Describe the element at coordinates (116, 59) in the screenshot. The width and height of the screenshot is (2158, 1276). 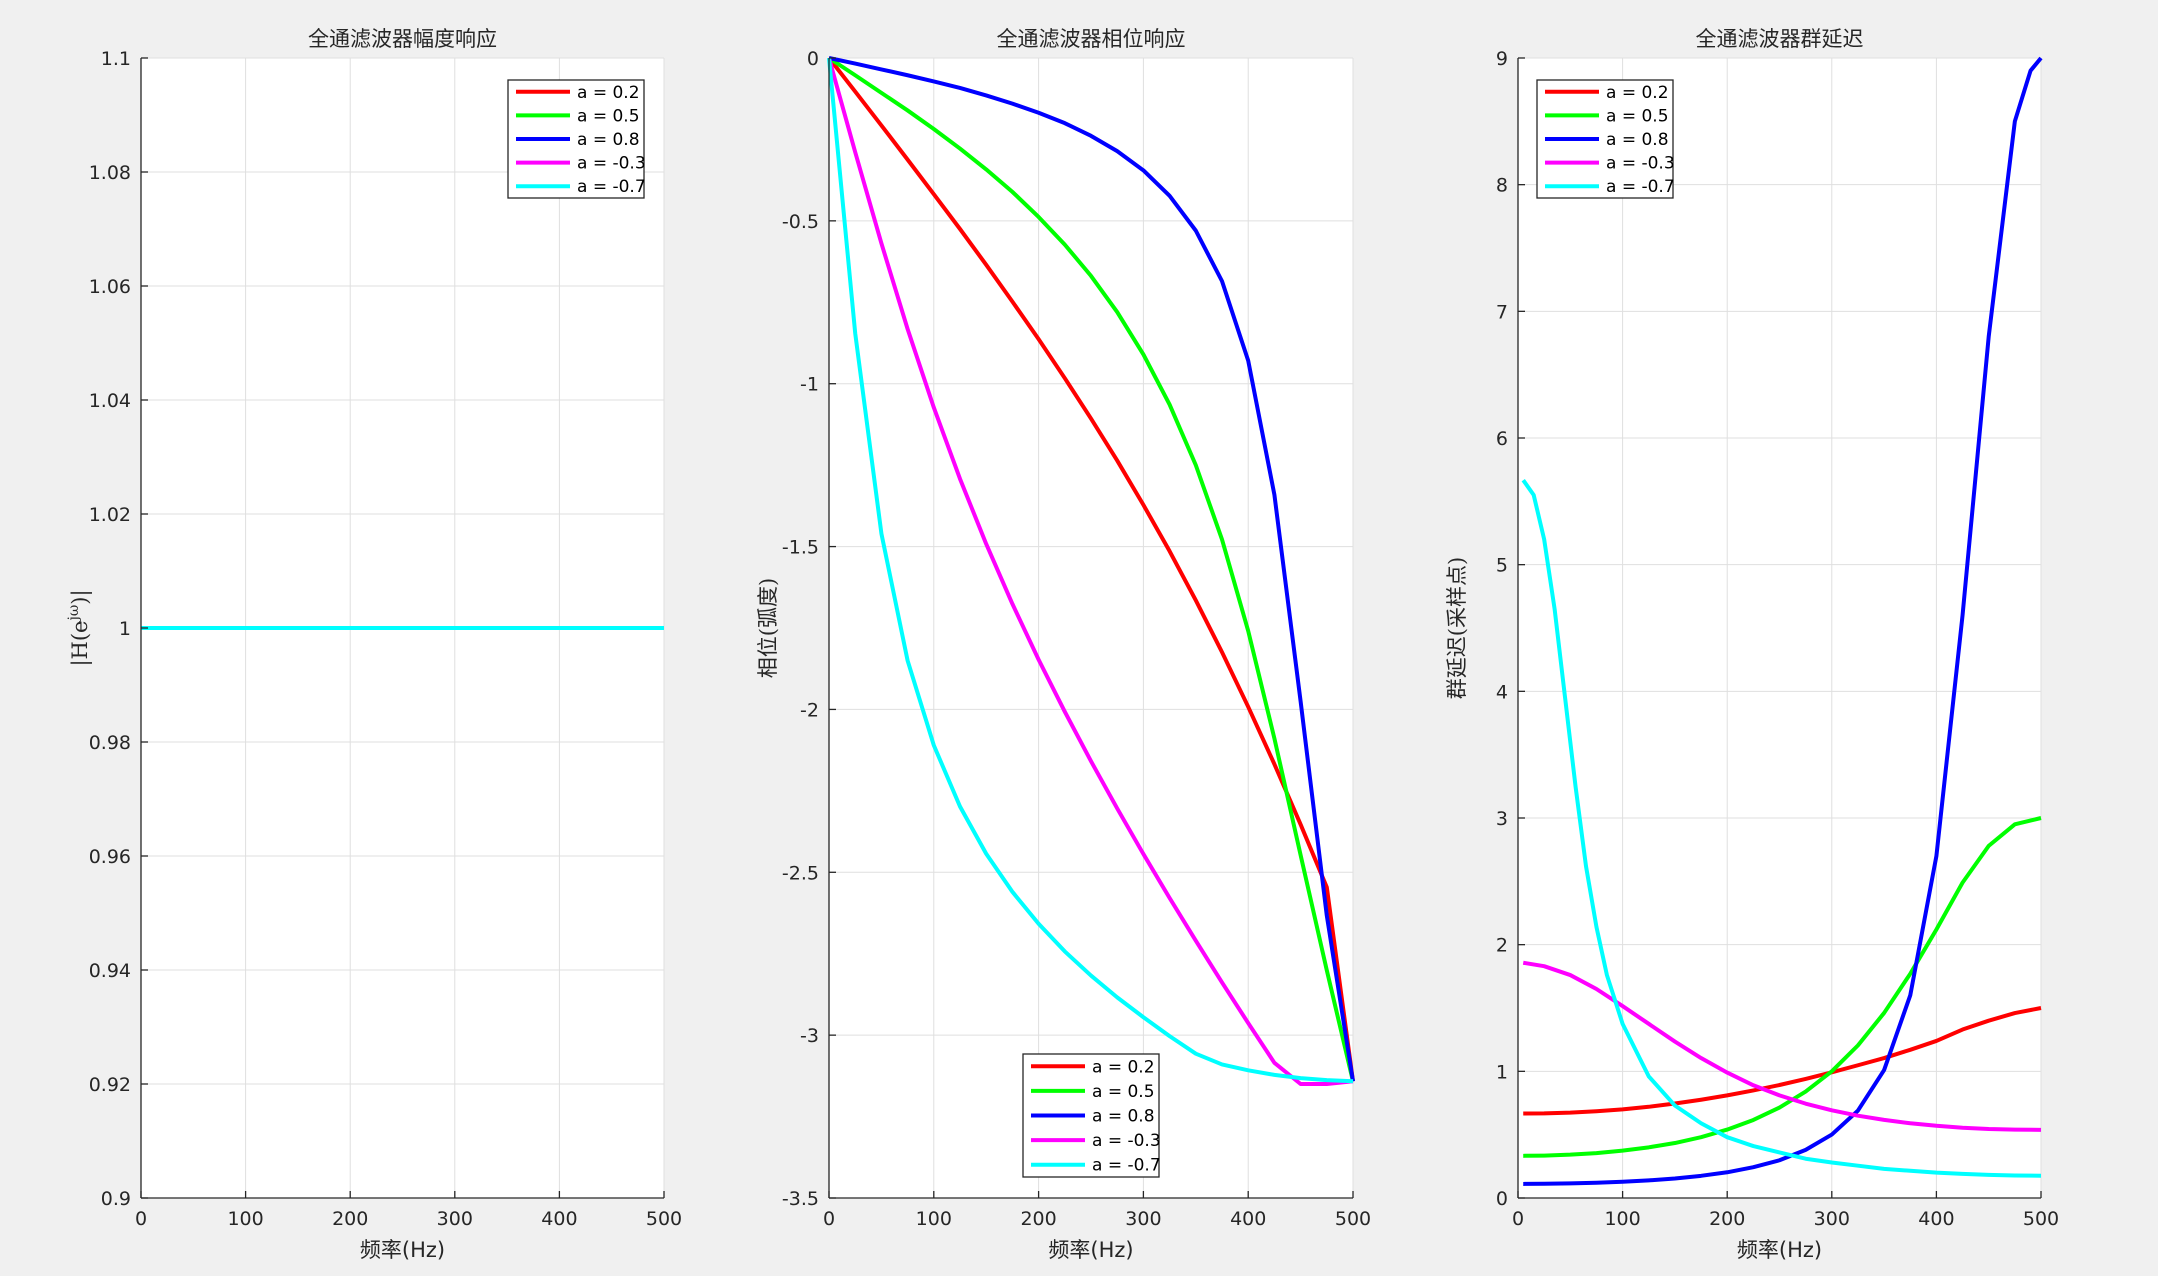
I see `y-tick-label: 1.1` at that location.